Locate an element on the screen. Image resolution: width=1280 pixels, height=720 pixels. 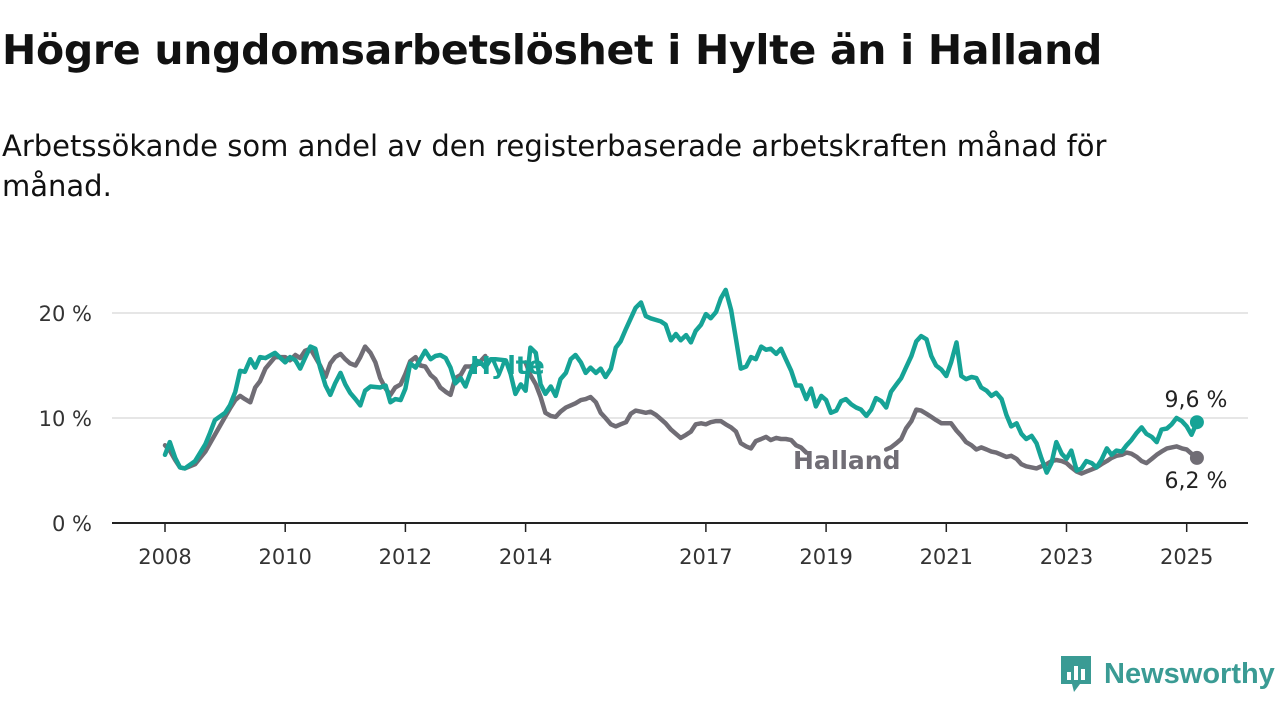
x-tick-label: 2014 is located at coordinates (525, 557).